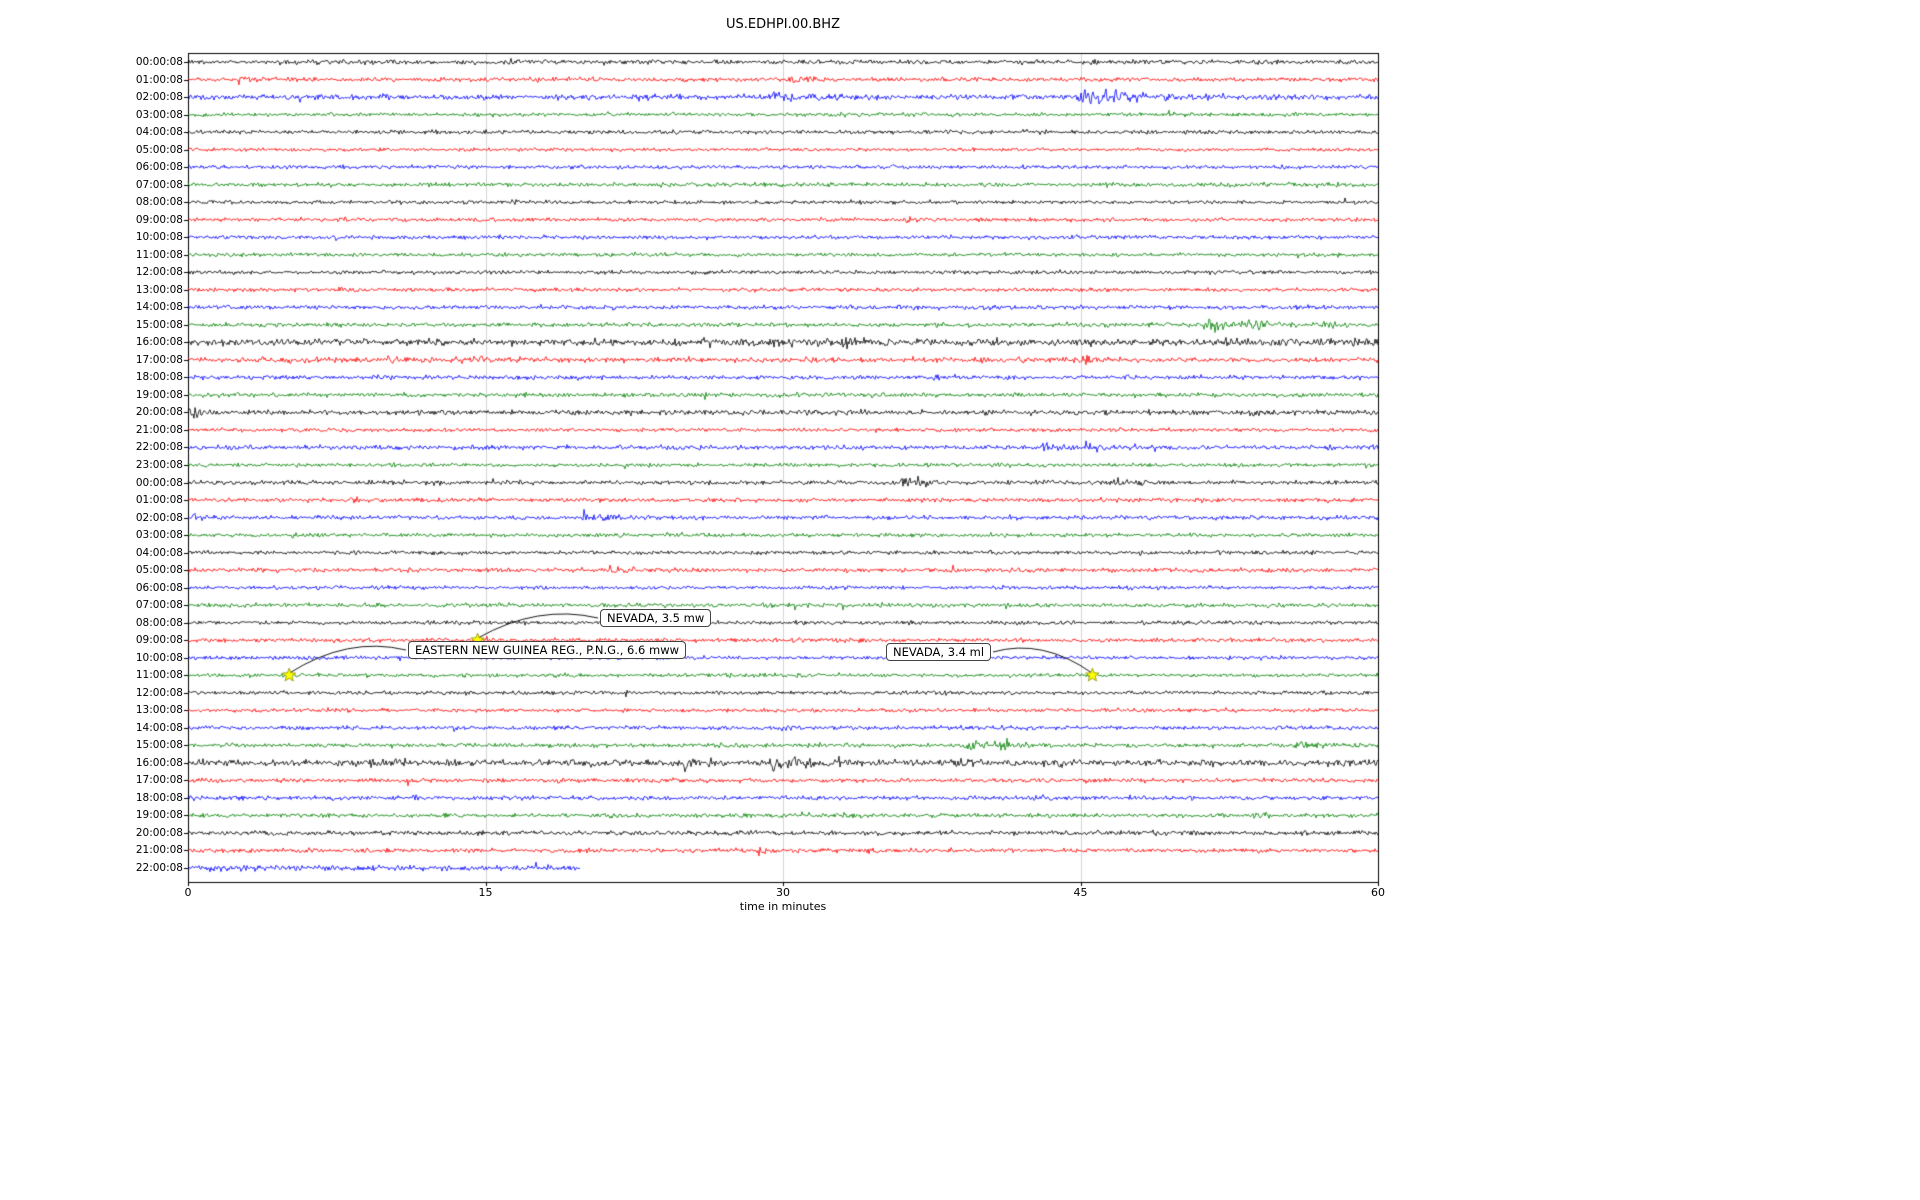  Describe the element at coordinates (783, 24) in the screenshot. I see `chart-title: US.EDHPI.00.BHZ` at that location.